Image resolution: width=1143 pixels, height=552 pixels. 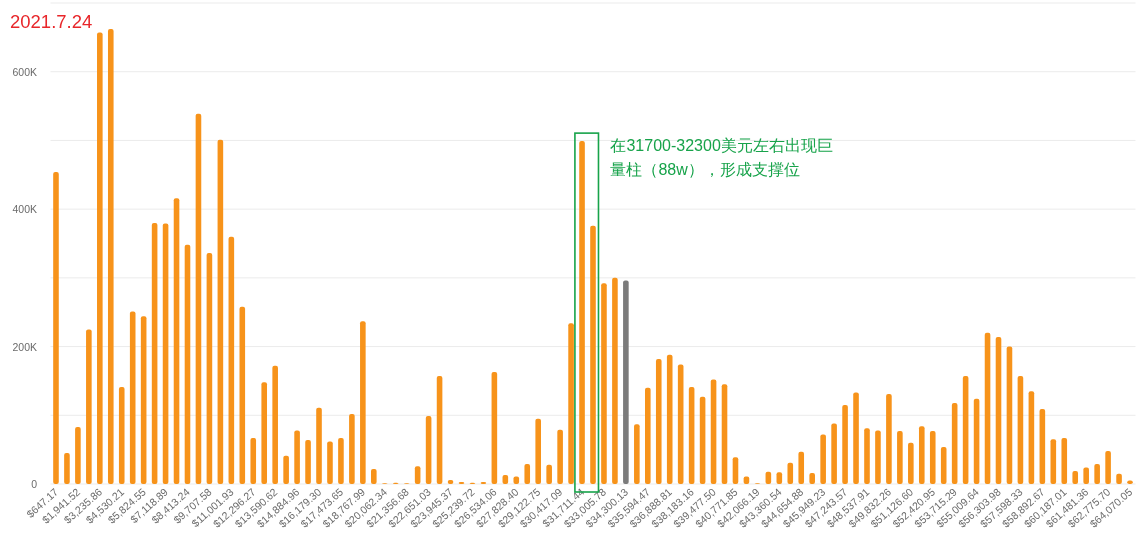 I want to click on y-tick-label: 0, so click(x=34, y=484).